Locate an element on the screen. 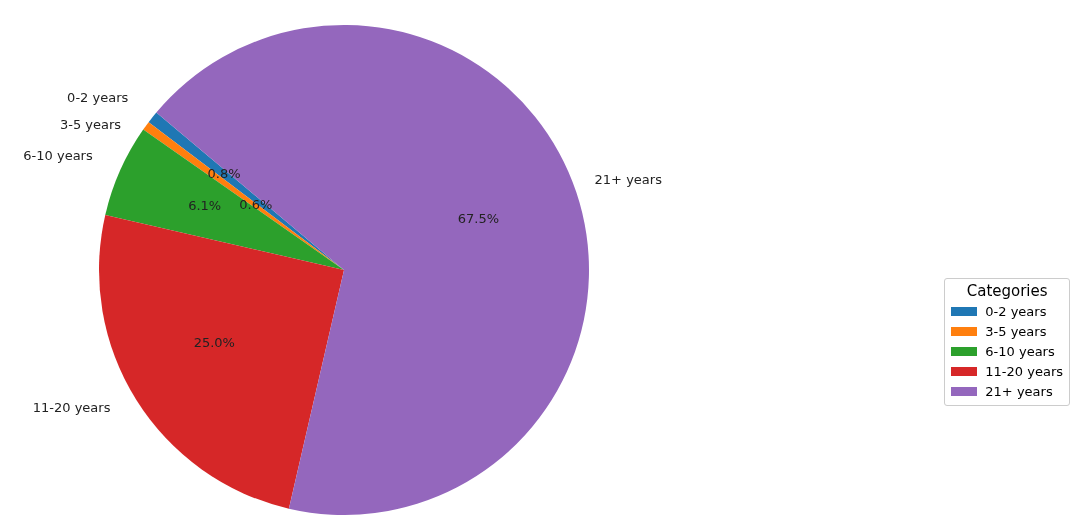 Image resolution: width=1083 pixels, height=523 pixels. slice-label: 0-2 years is located at coordinates (98, 97).